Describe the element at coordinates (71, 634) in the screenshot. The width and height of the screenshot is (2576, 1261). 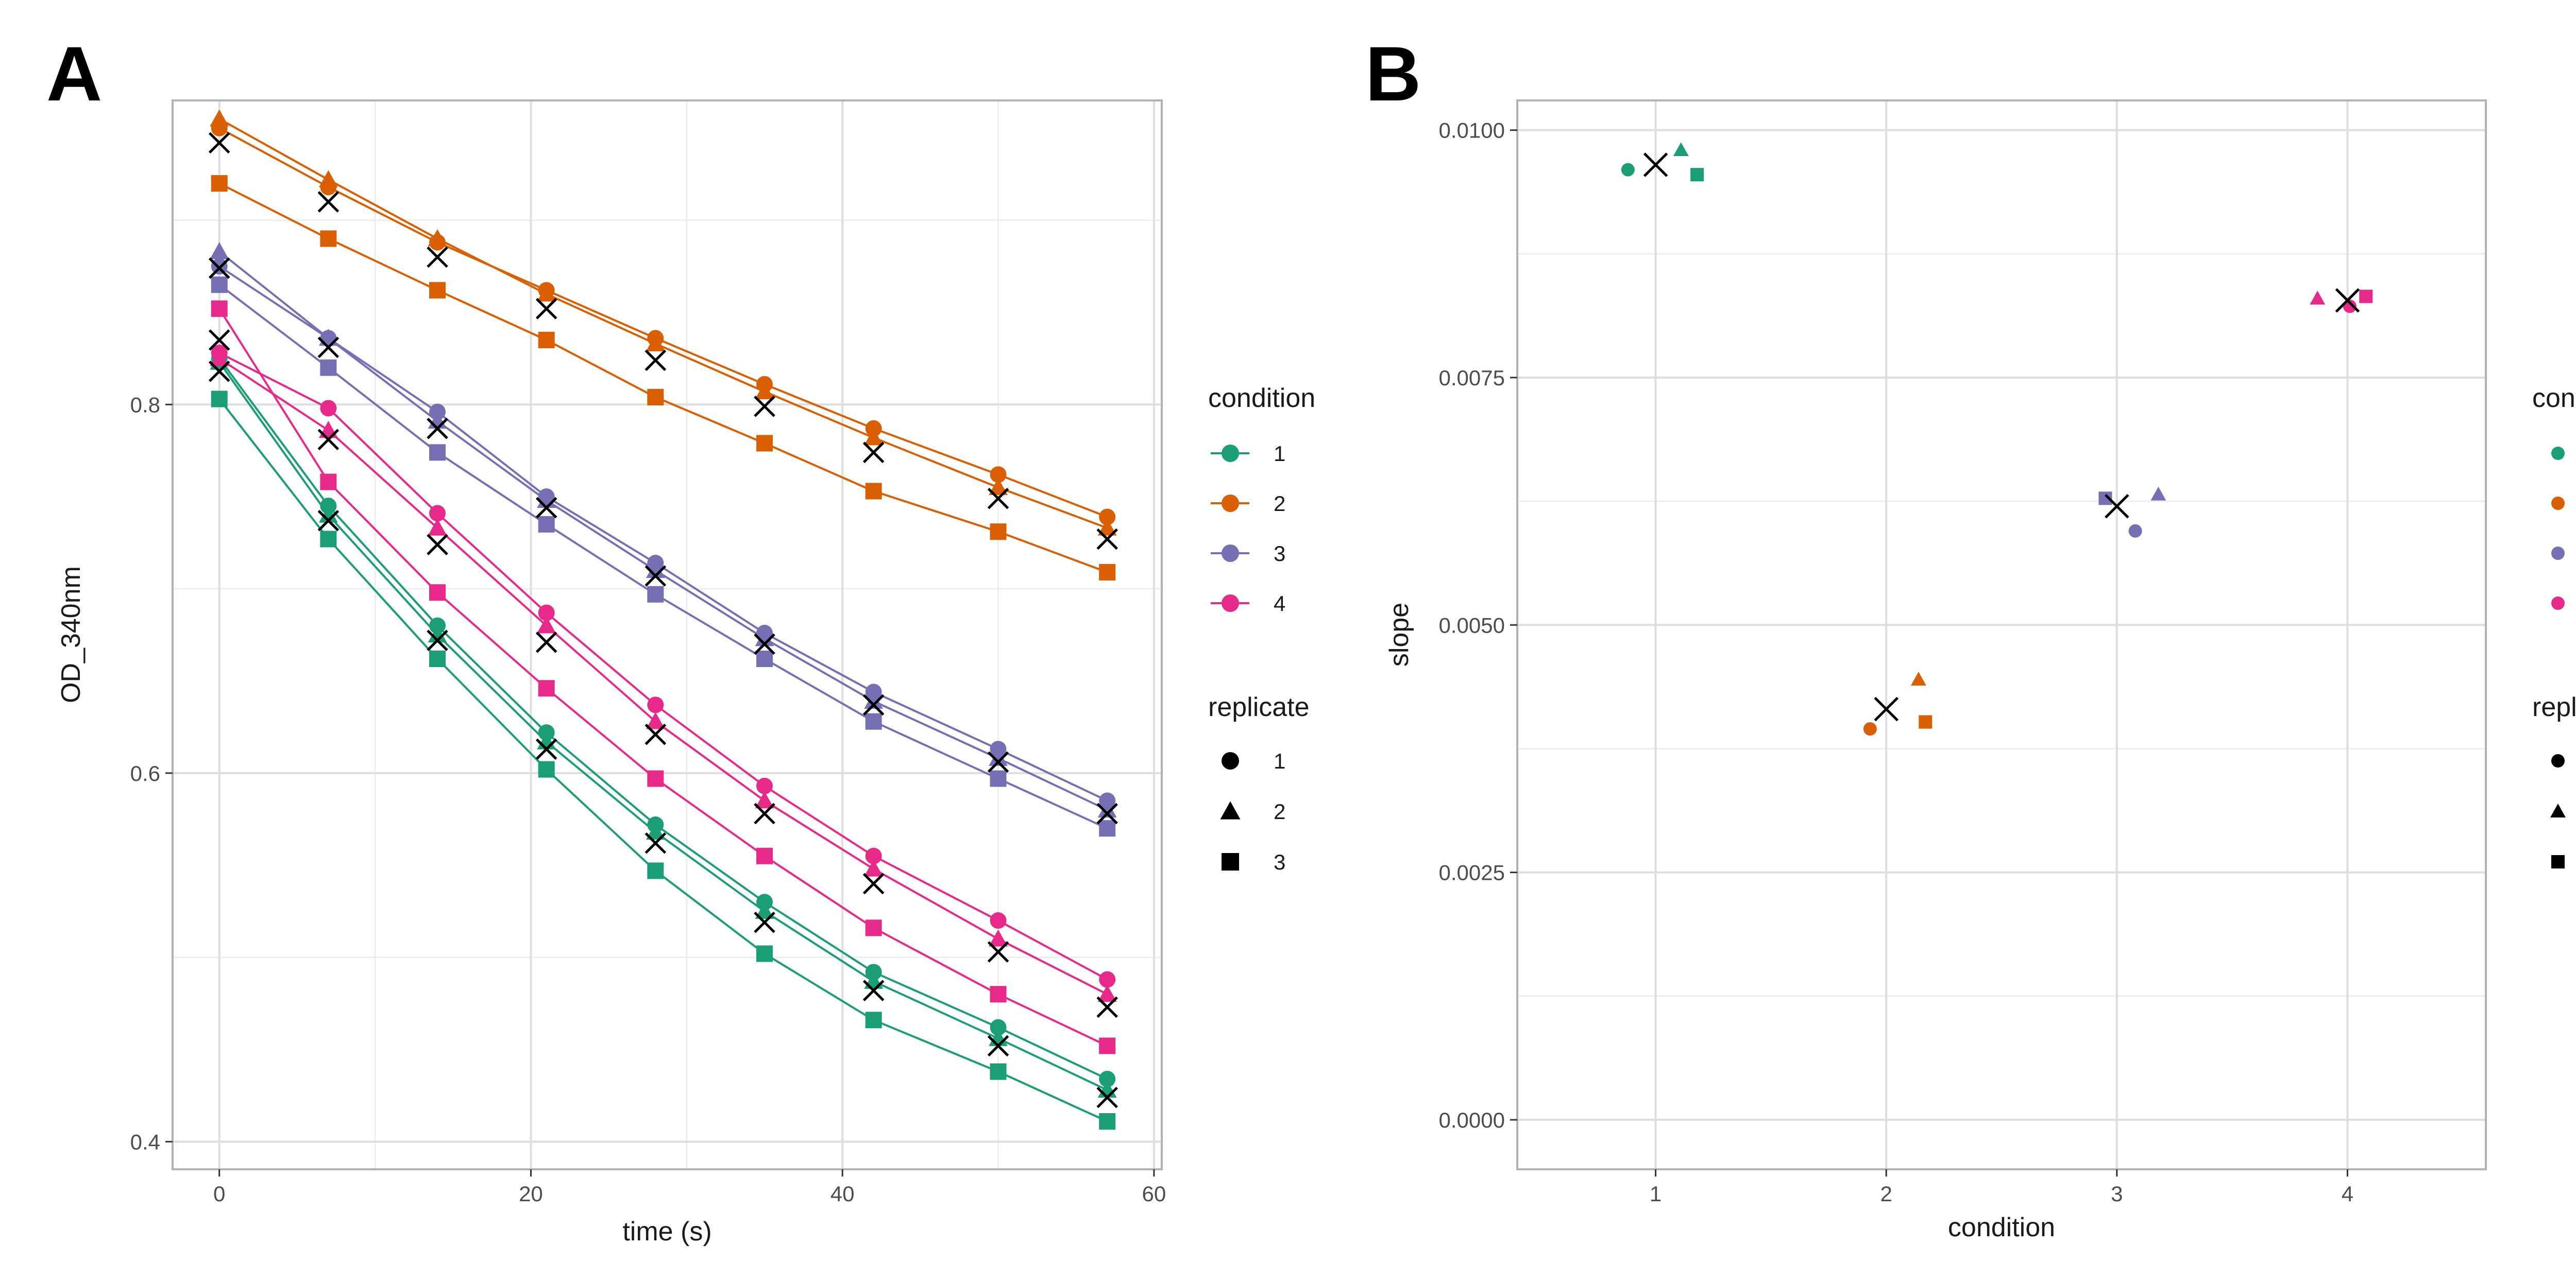
I see `panel-a-y-axis-title: OD_340nm` at that location.